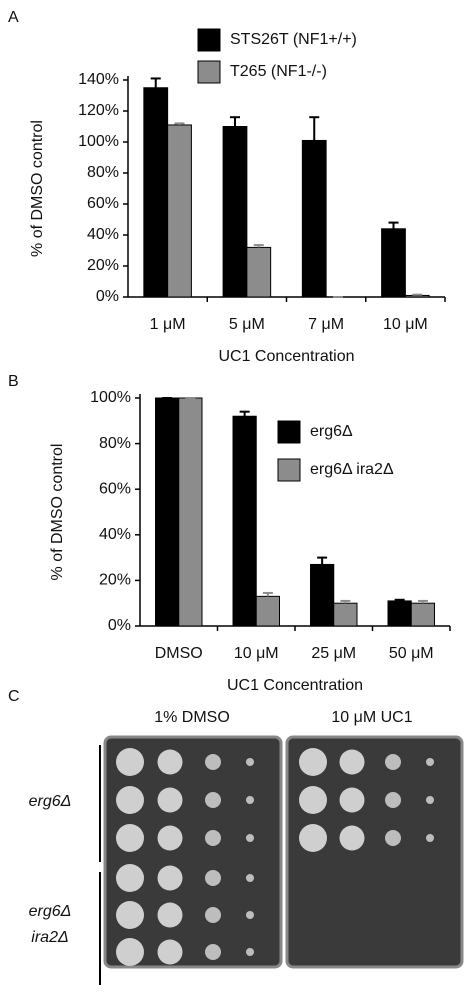 The image size is (464, 993). I want to click on y-tick-label: 120%, so click(98, 110).